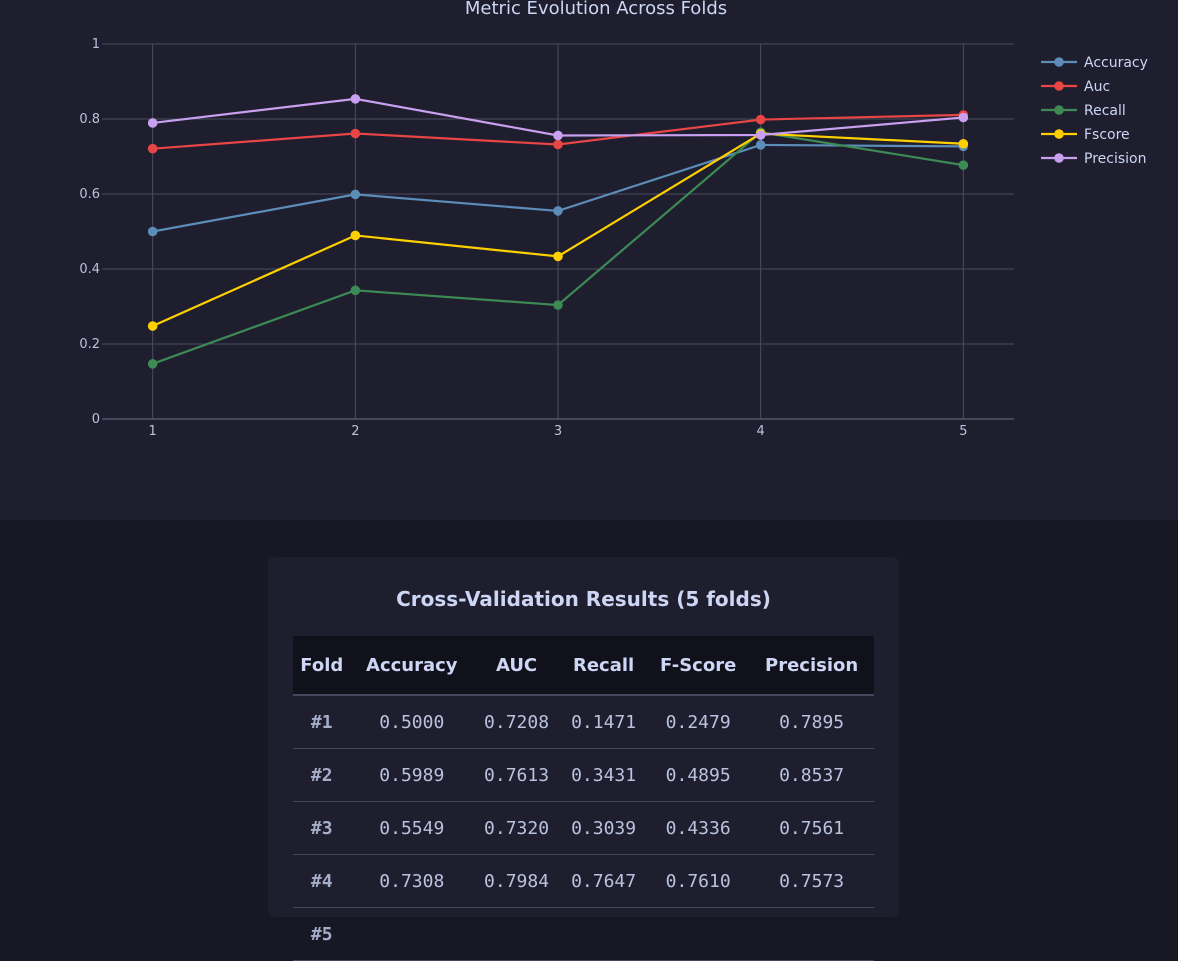 This screenshot has width=1178, height=961. What do you see at coordinates (322, 934) in the screenshot?
I see `fold-cell: #5` at bounding box center [322, 934].